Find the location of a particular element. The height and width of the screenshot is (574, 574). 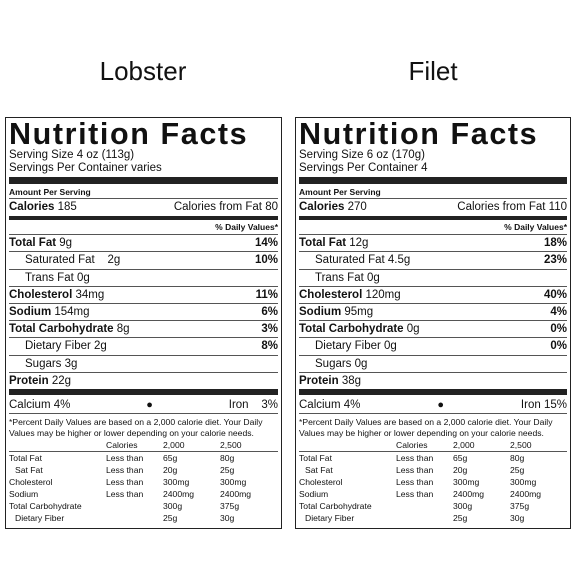

ref-cell: Dietary Fiber is located at coordinates (40, 518).